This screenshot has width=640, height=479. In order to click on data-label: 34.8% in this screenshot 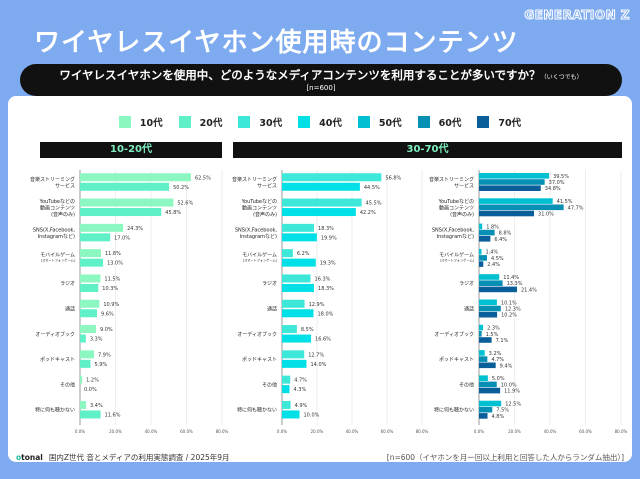, I will do `click(553, 189)`.